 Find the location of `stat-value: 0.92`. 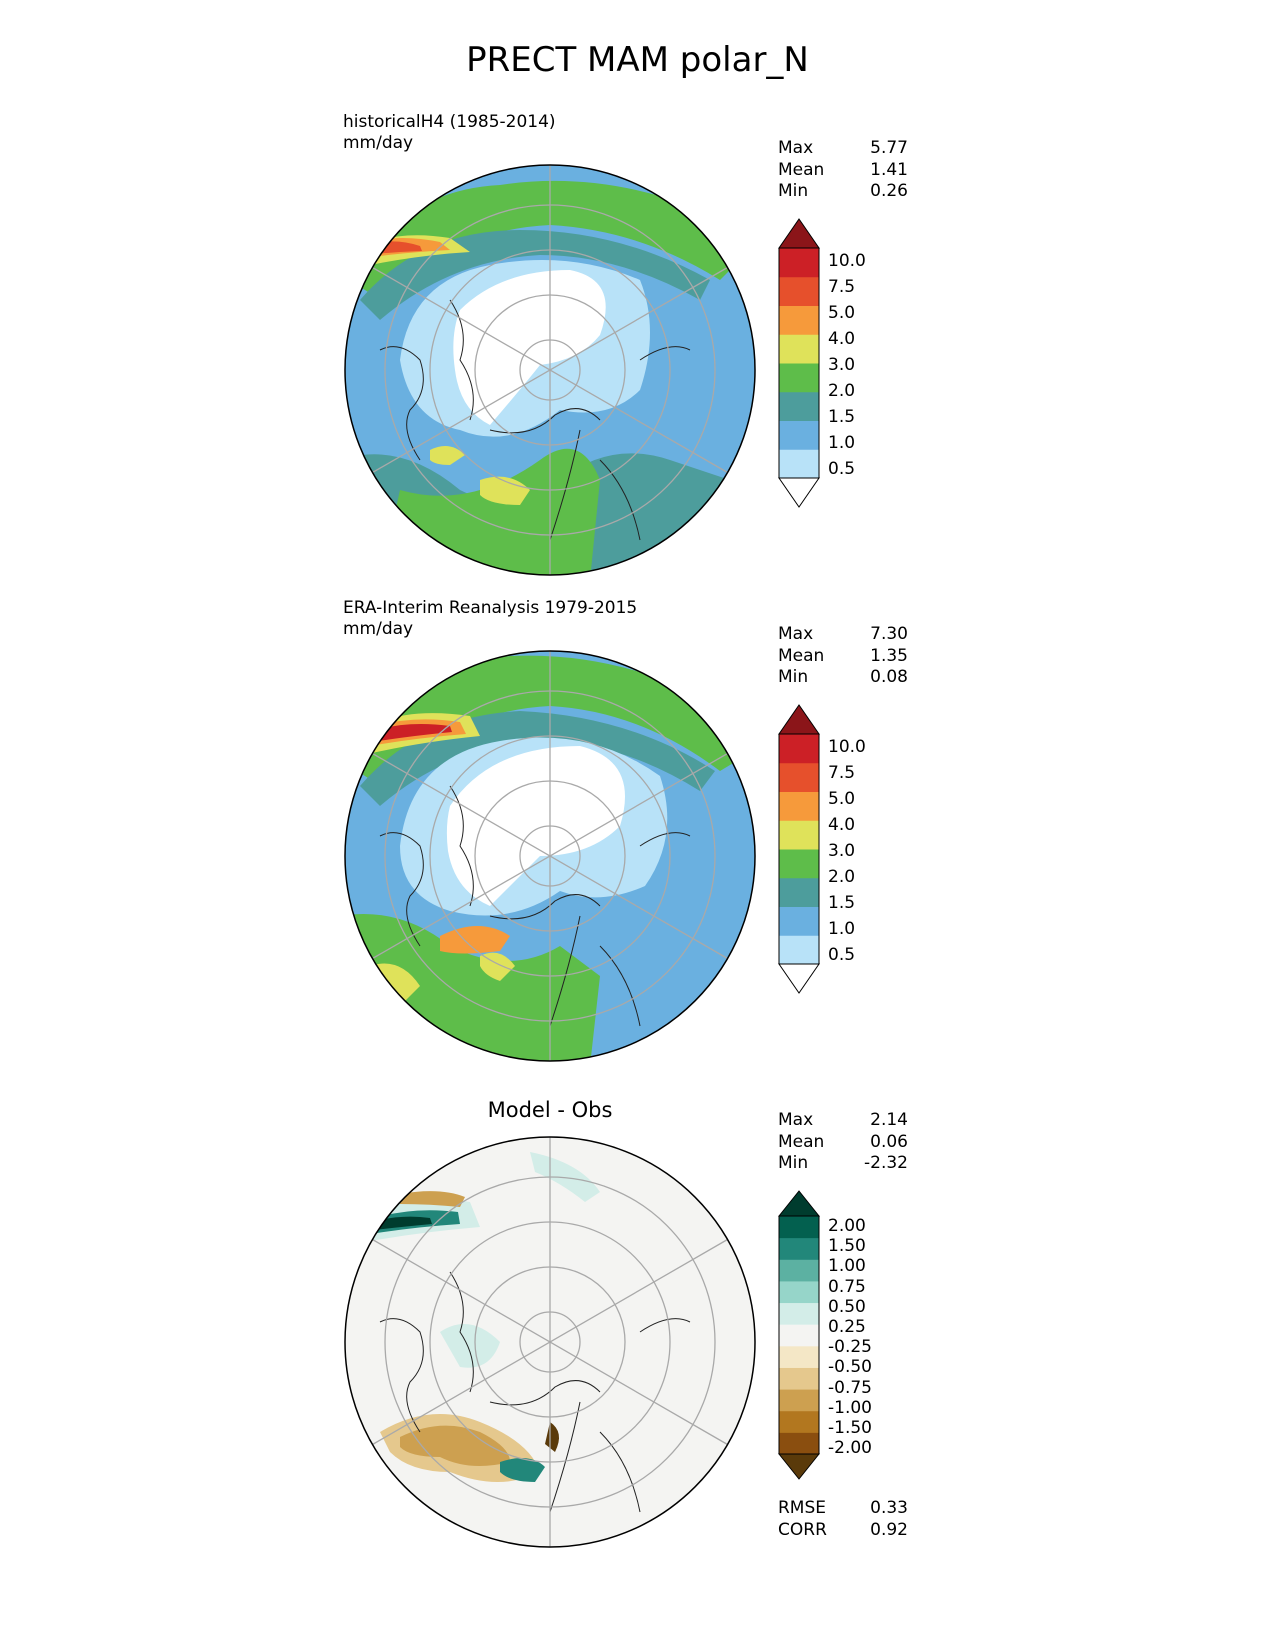

stat-value: 0.92 is located at coordinates (889, 1529).